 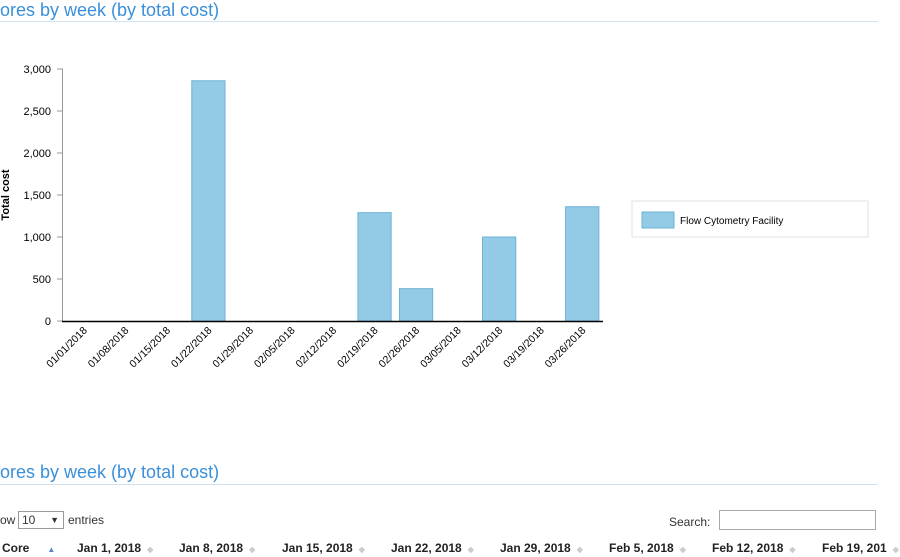 I want to click on column-header: Jan 15, 2018 ◆, so click(x=323, y=548).